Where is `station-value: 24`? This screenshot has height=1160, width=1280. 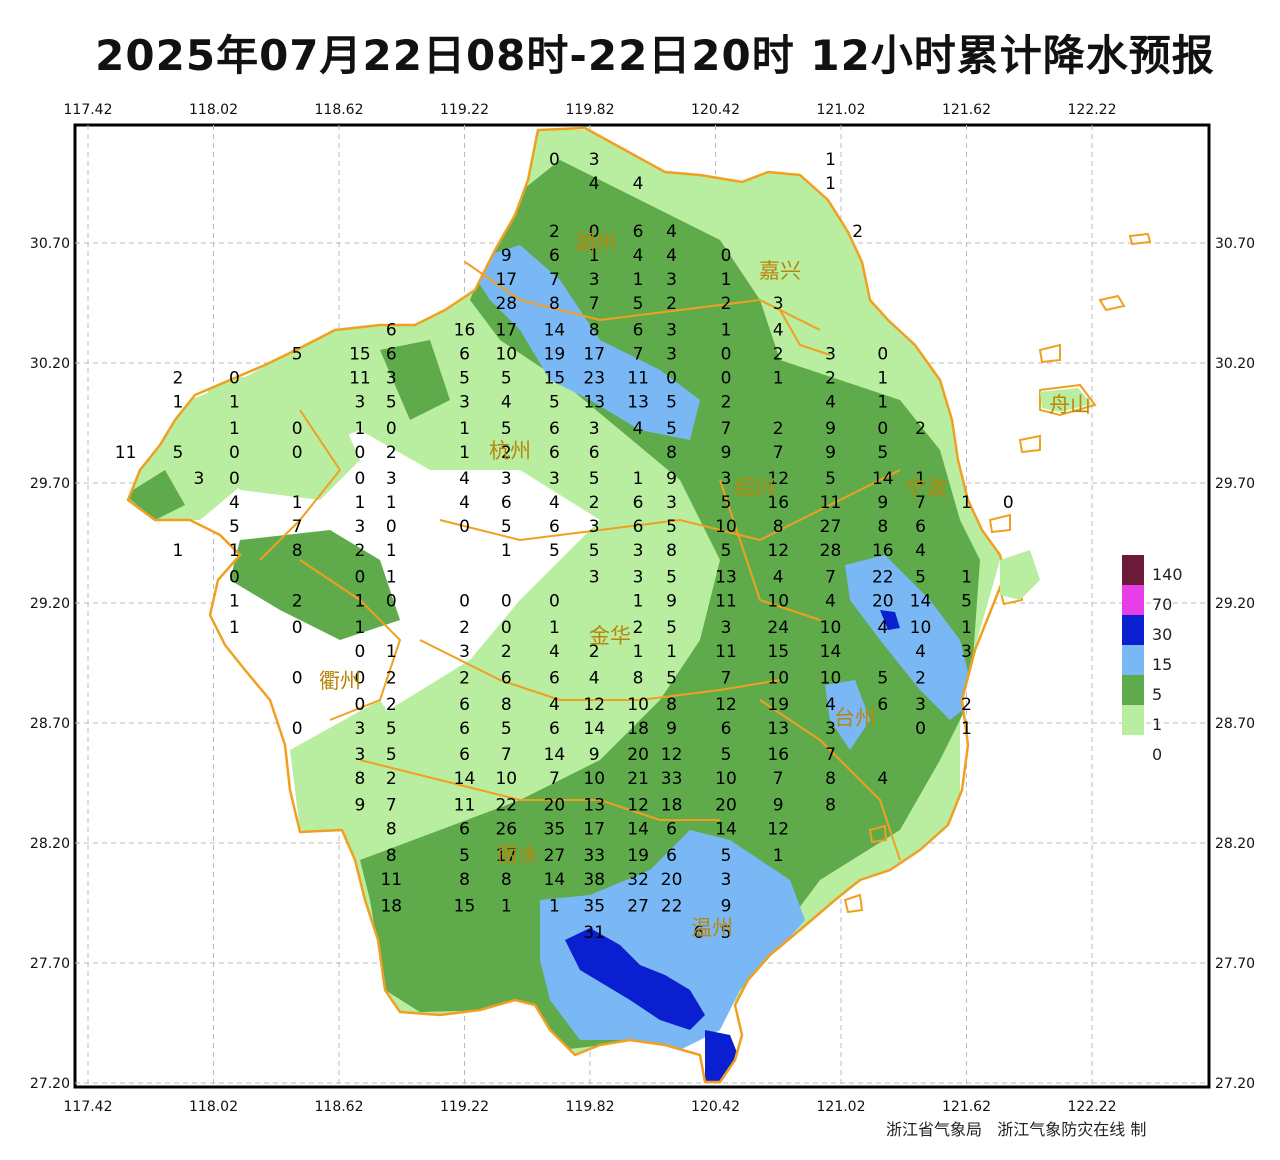
station-value: 24 is located at coordinates (778, 628).